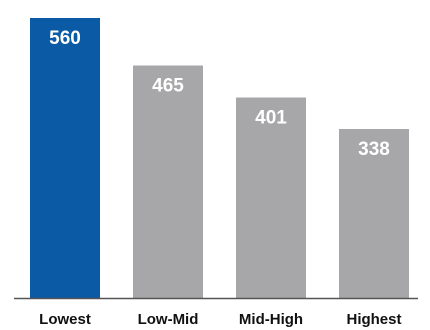  I want to click on category-label-lowest: Lowest, so click(65, 319).